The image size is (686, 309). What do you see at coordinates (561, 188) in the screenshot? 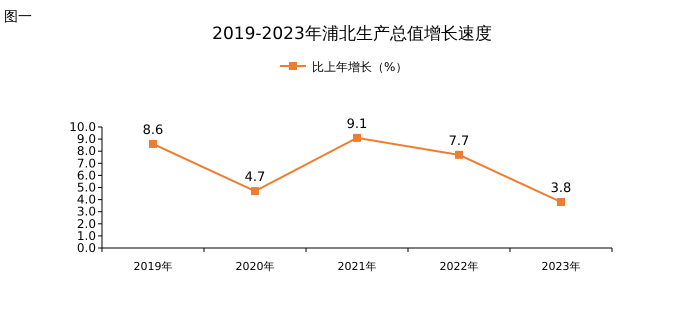
I see `data-label: 3.8` at bounding box center [561, 188].